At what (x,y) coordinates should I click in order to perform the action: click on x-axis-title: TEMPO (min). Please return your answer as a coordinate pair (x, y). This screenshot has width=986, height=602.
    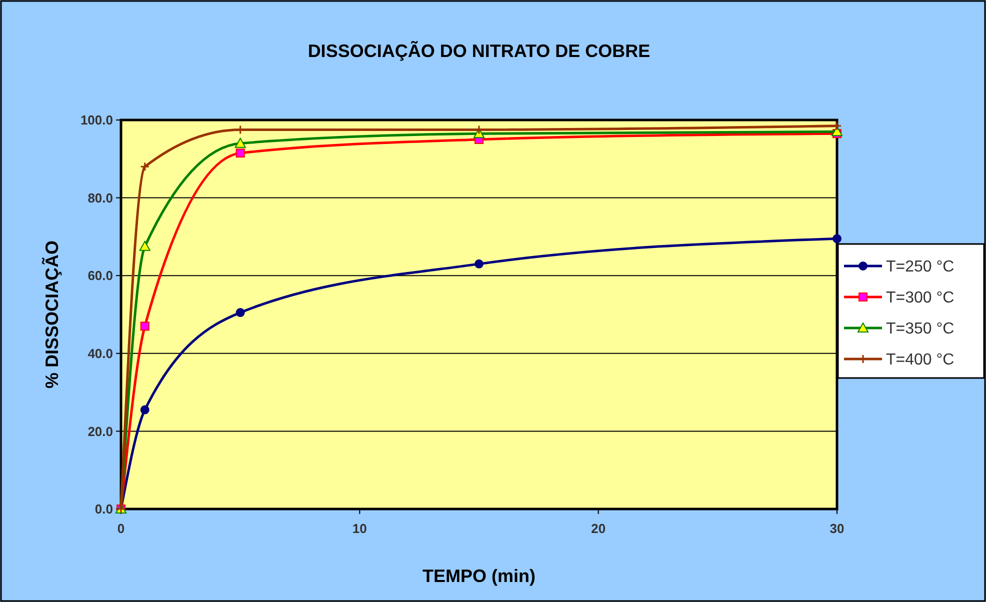
    Looking at the image, I should click on (479, 576).